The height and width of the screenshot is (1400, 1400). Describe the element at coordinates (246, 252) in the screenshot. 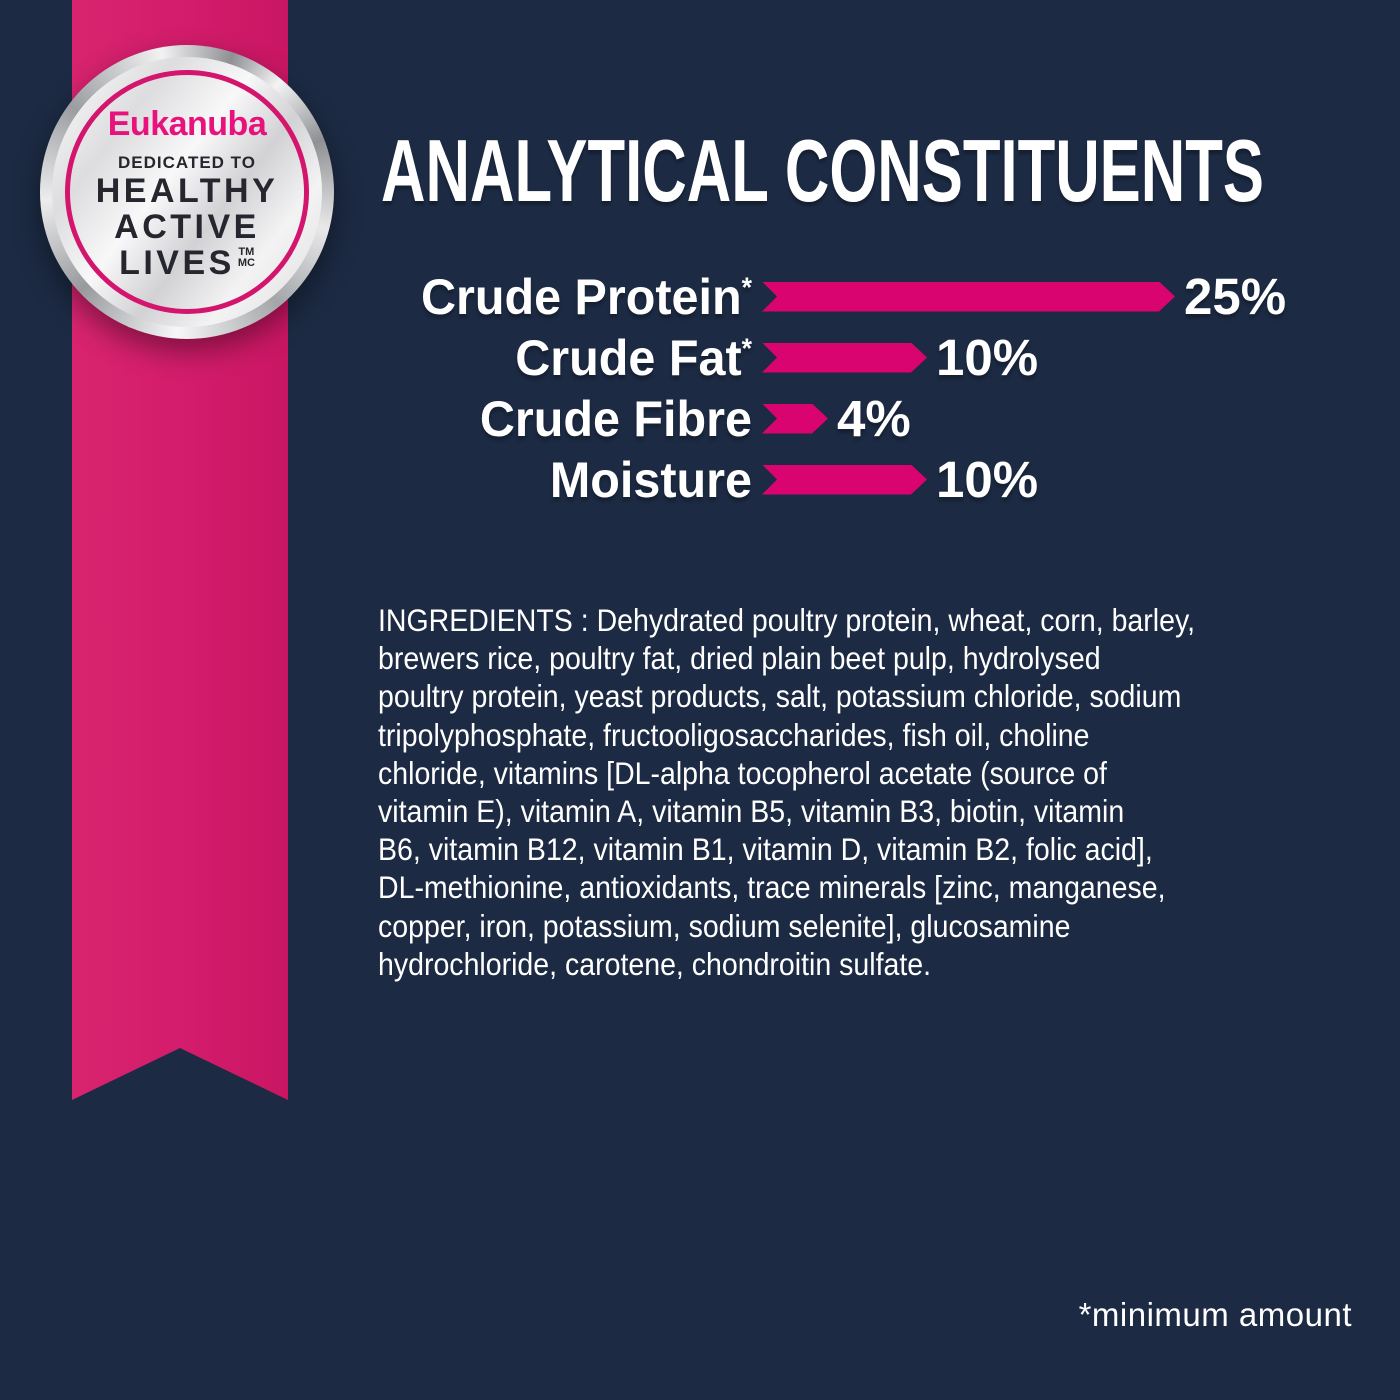

I see `trademark-tm: TM` at that location.